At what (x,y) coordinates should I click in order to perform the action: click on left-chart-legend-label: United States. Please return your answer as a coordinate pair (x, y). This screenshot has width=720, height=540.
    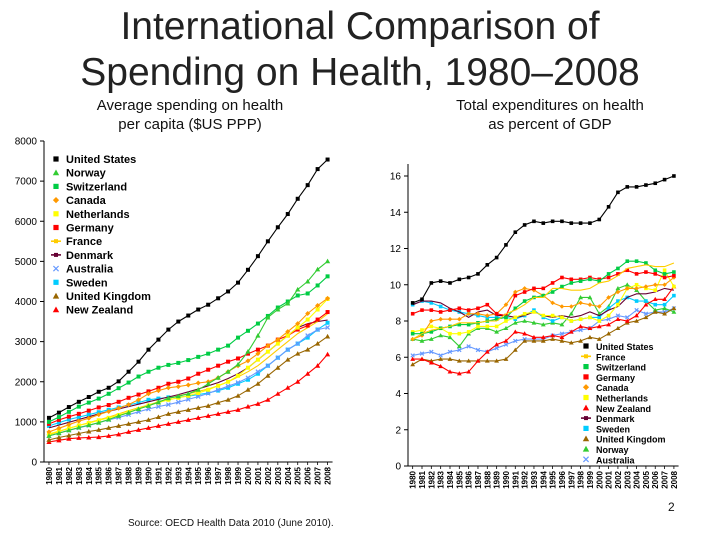
    Looking at the image, I should click on (101, 160).